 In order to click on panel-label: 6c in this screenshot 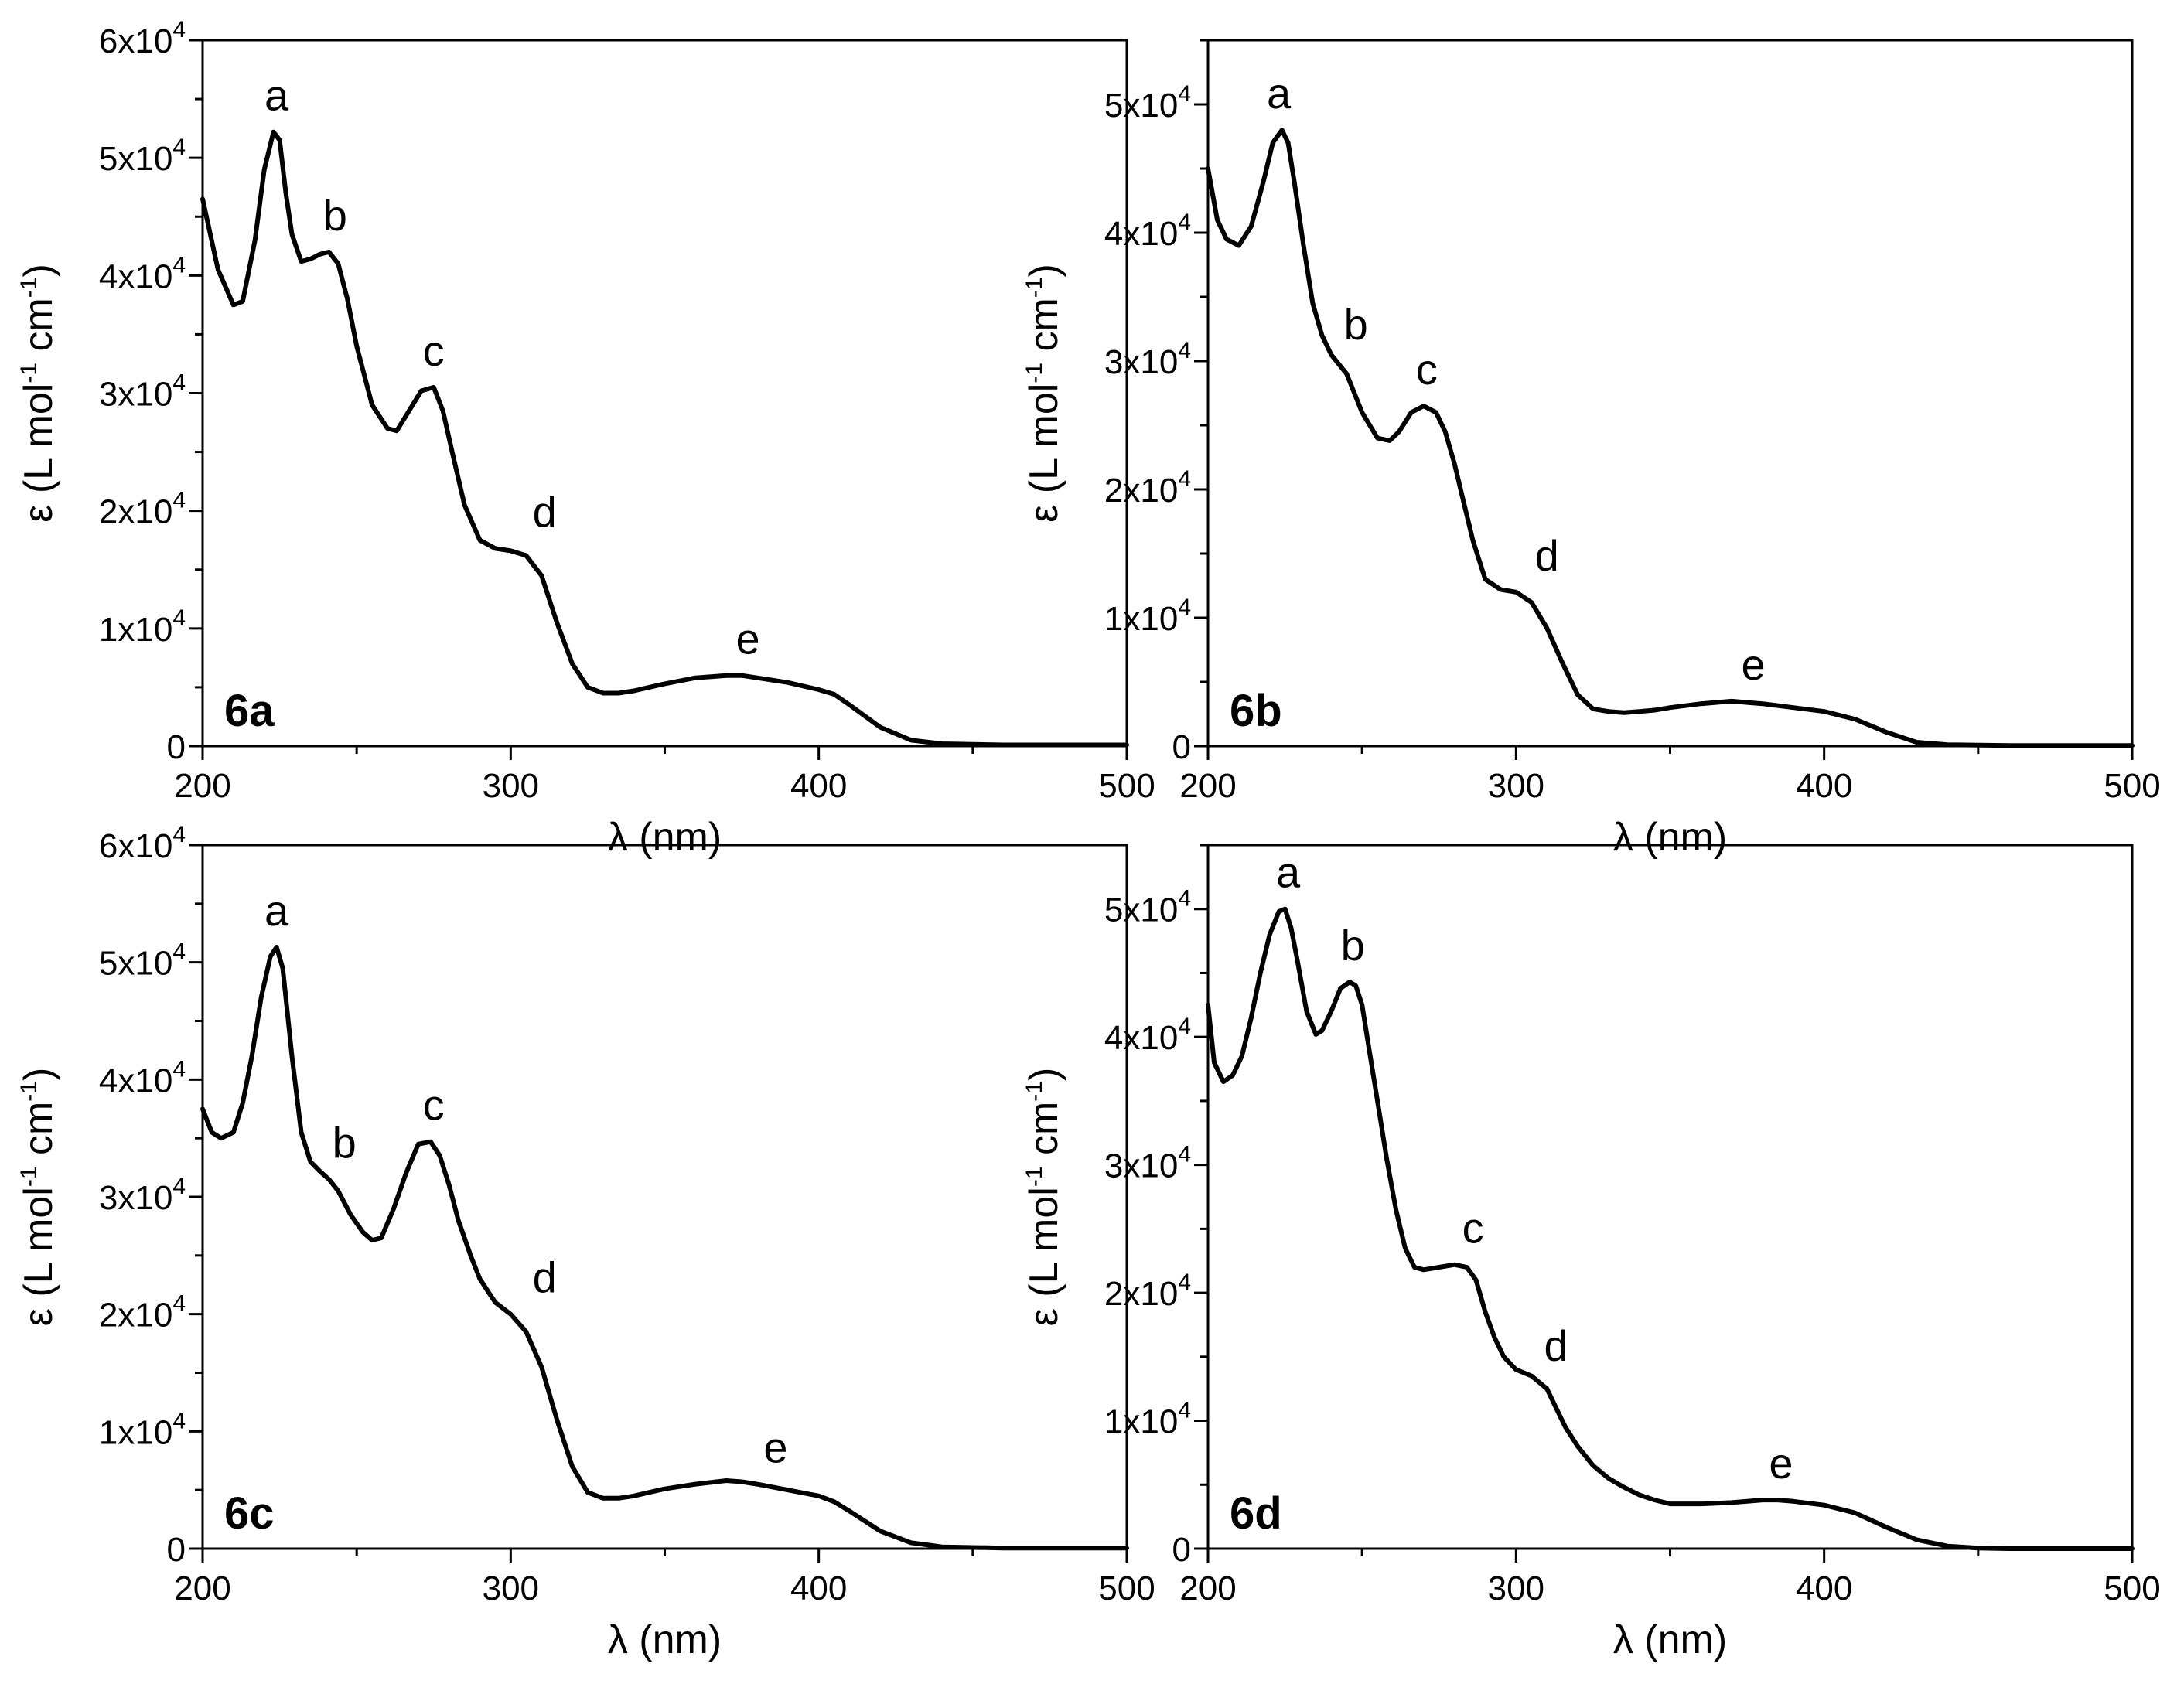, I will do `click(249, 1514)`.